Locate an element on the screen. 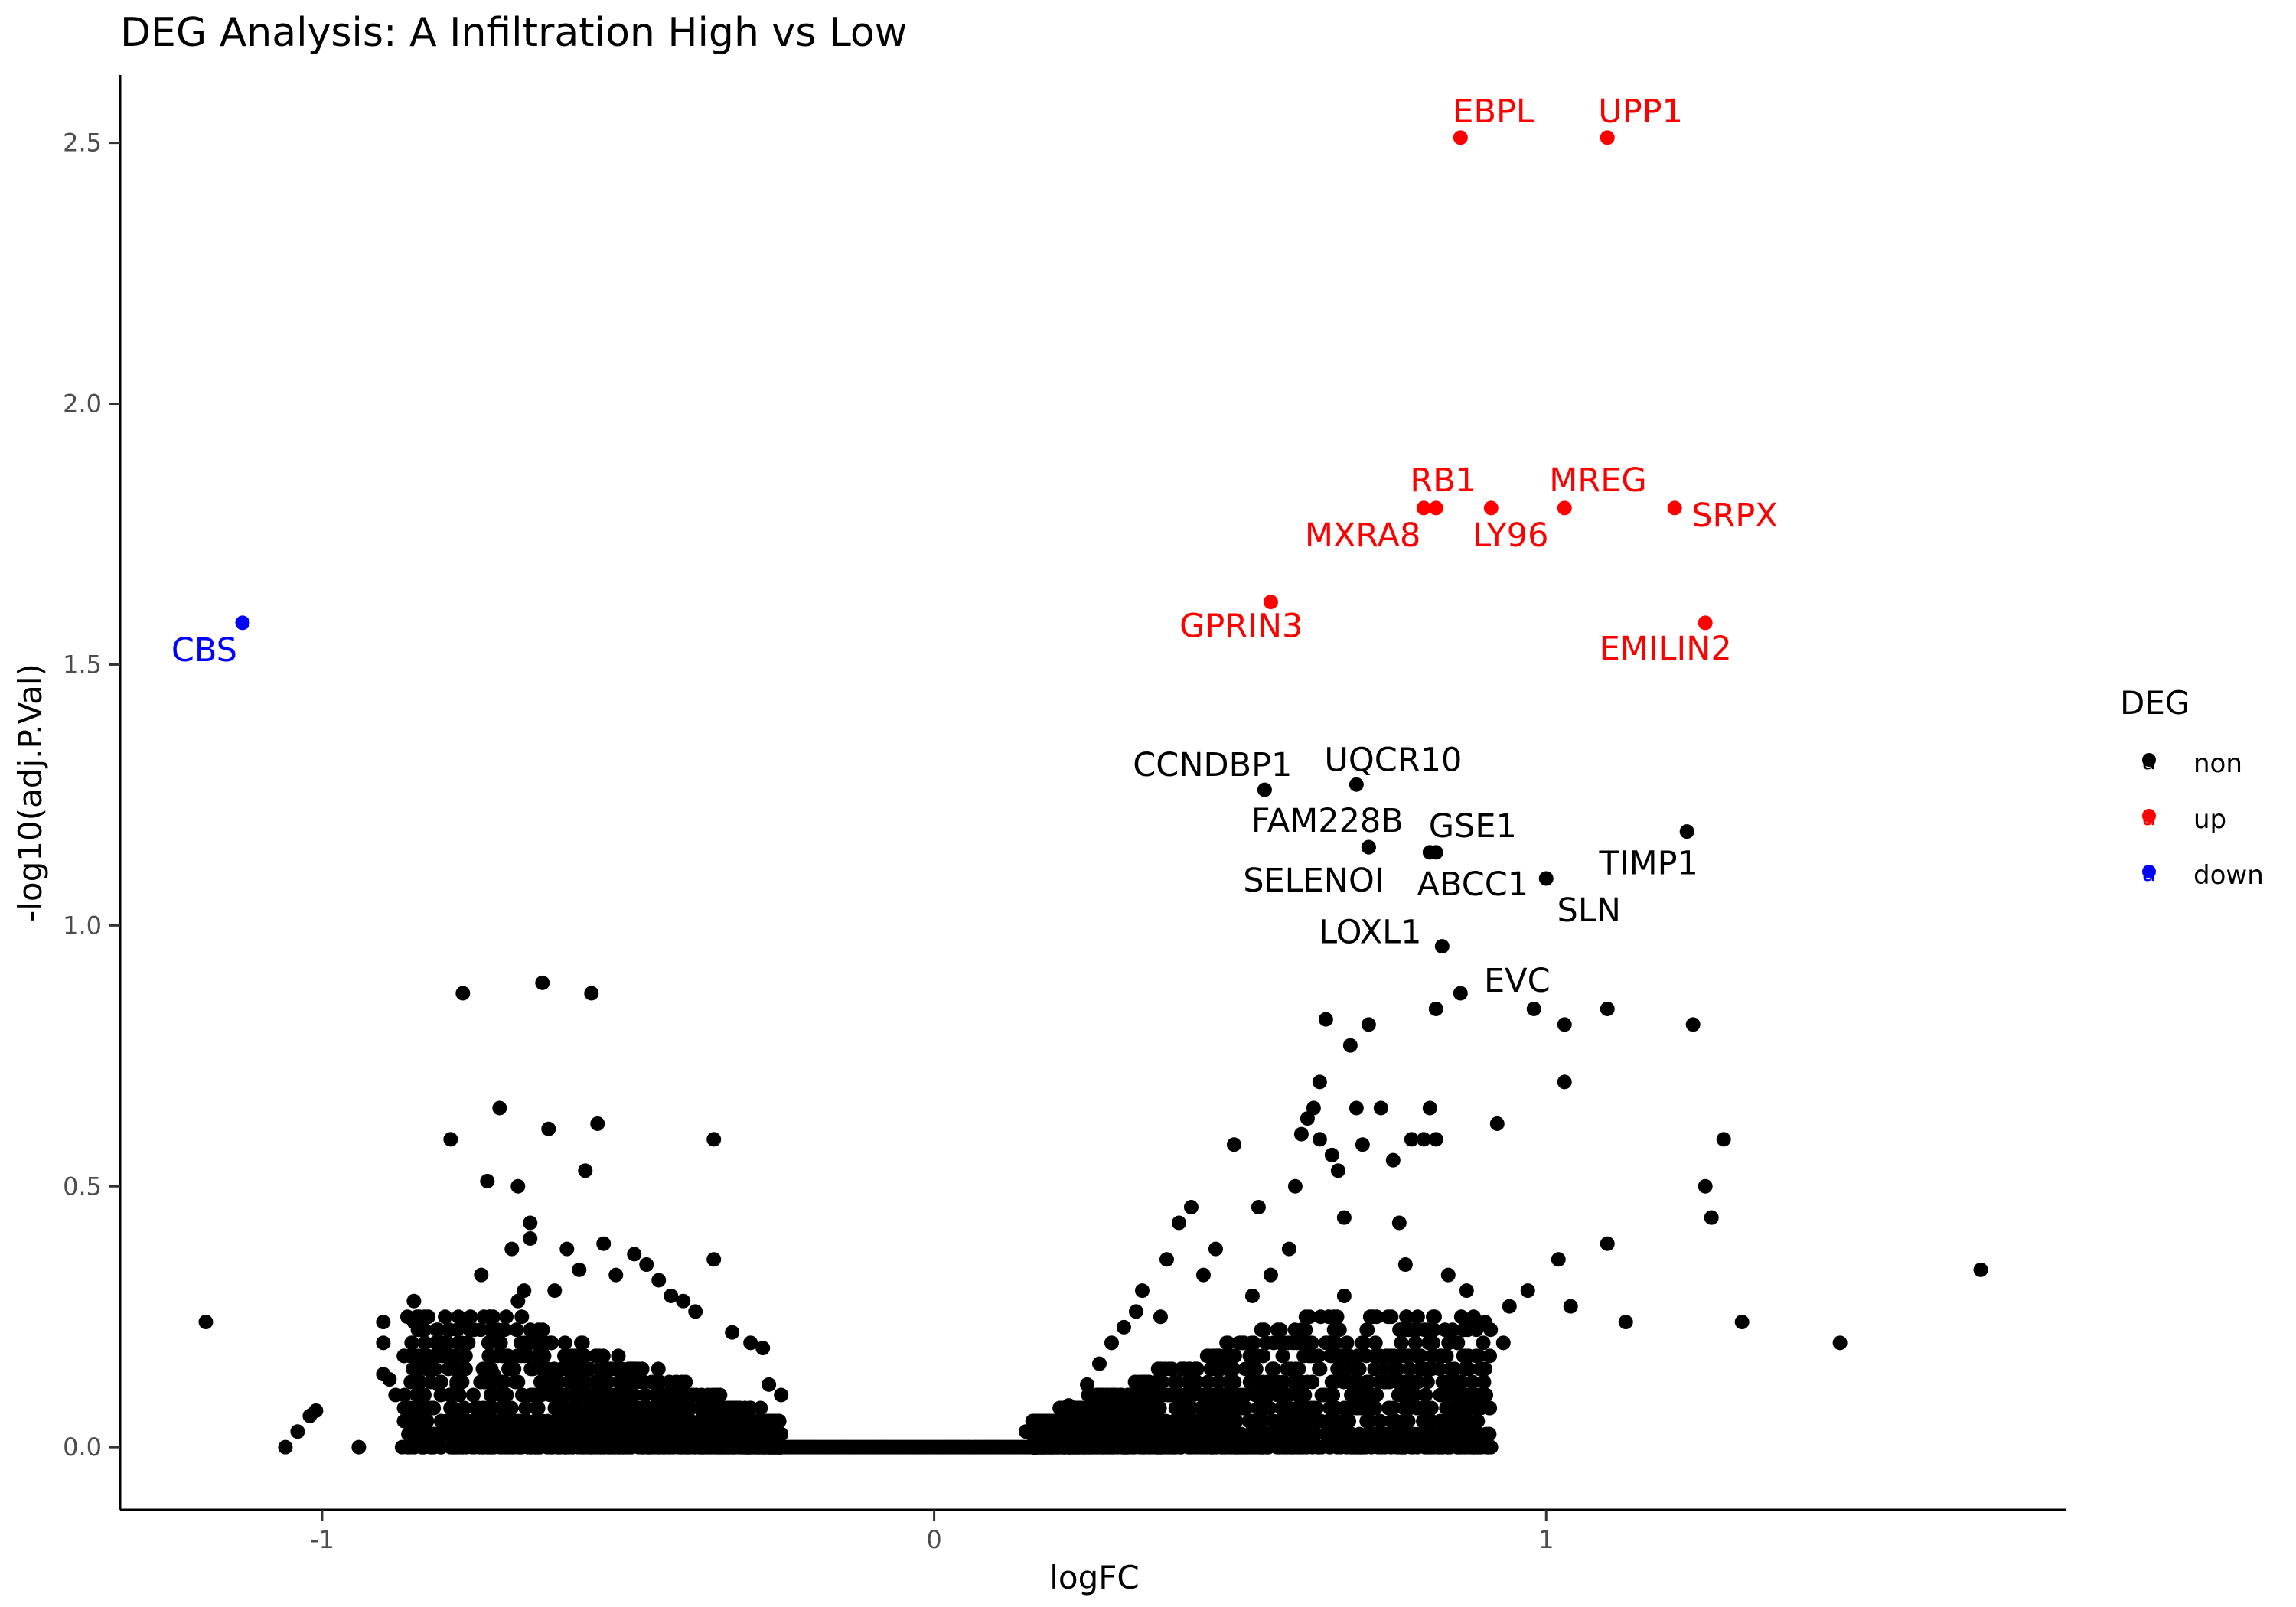 This screenshot has width=2296, height=1607. legend-label: down is located at coordinates (2228, 875).